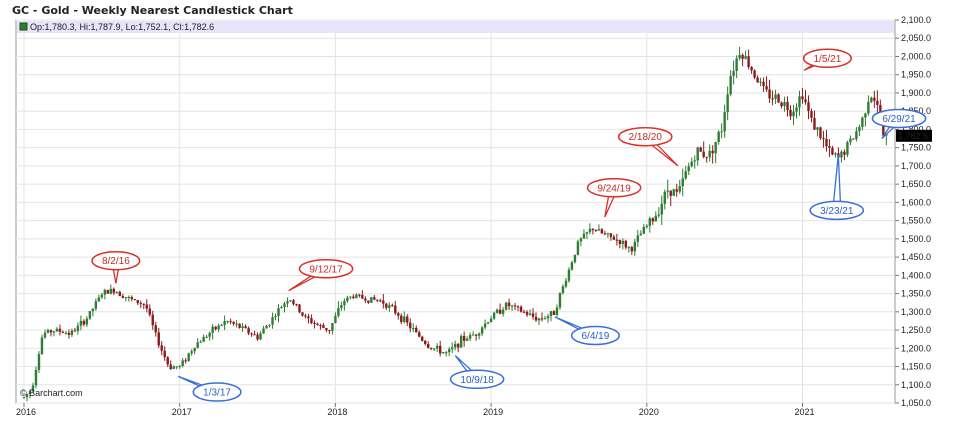 The height and width of the screenshot is (442, 953). What do you see at coordinates (51, 393) in the screenshot?
I see `barchart-credit: © Barchart.com` at bounding box center [51, 393].